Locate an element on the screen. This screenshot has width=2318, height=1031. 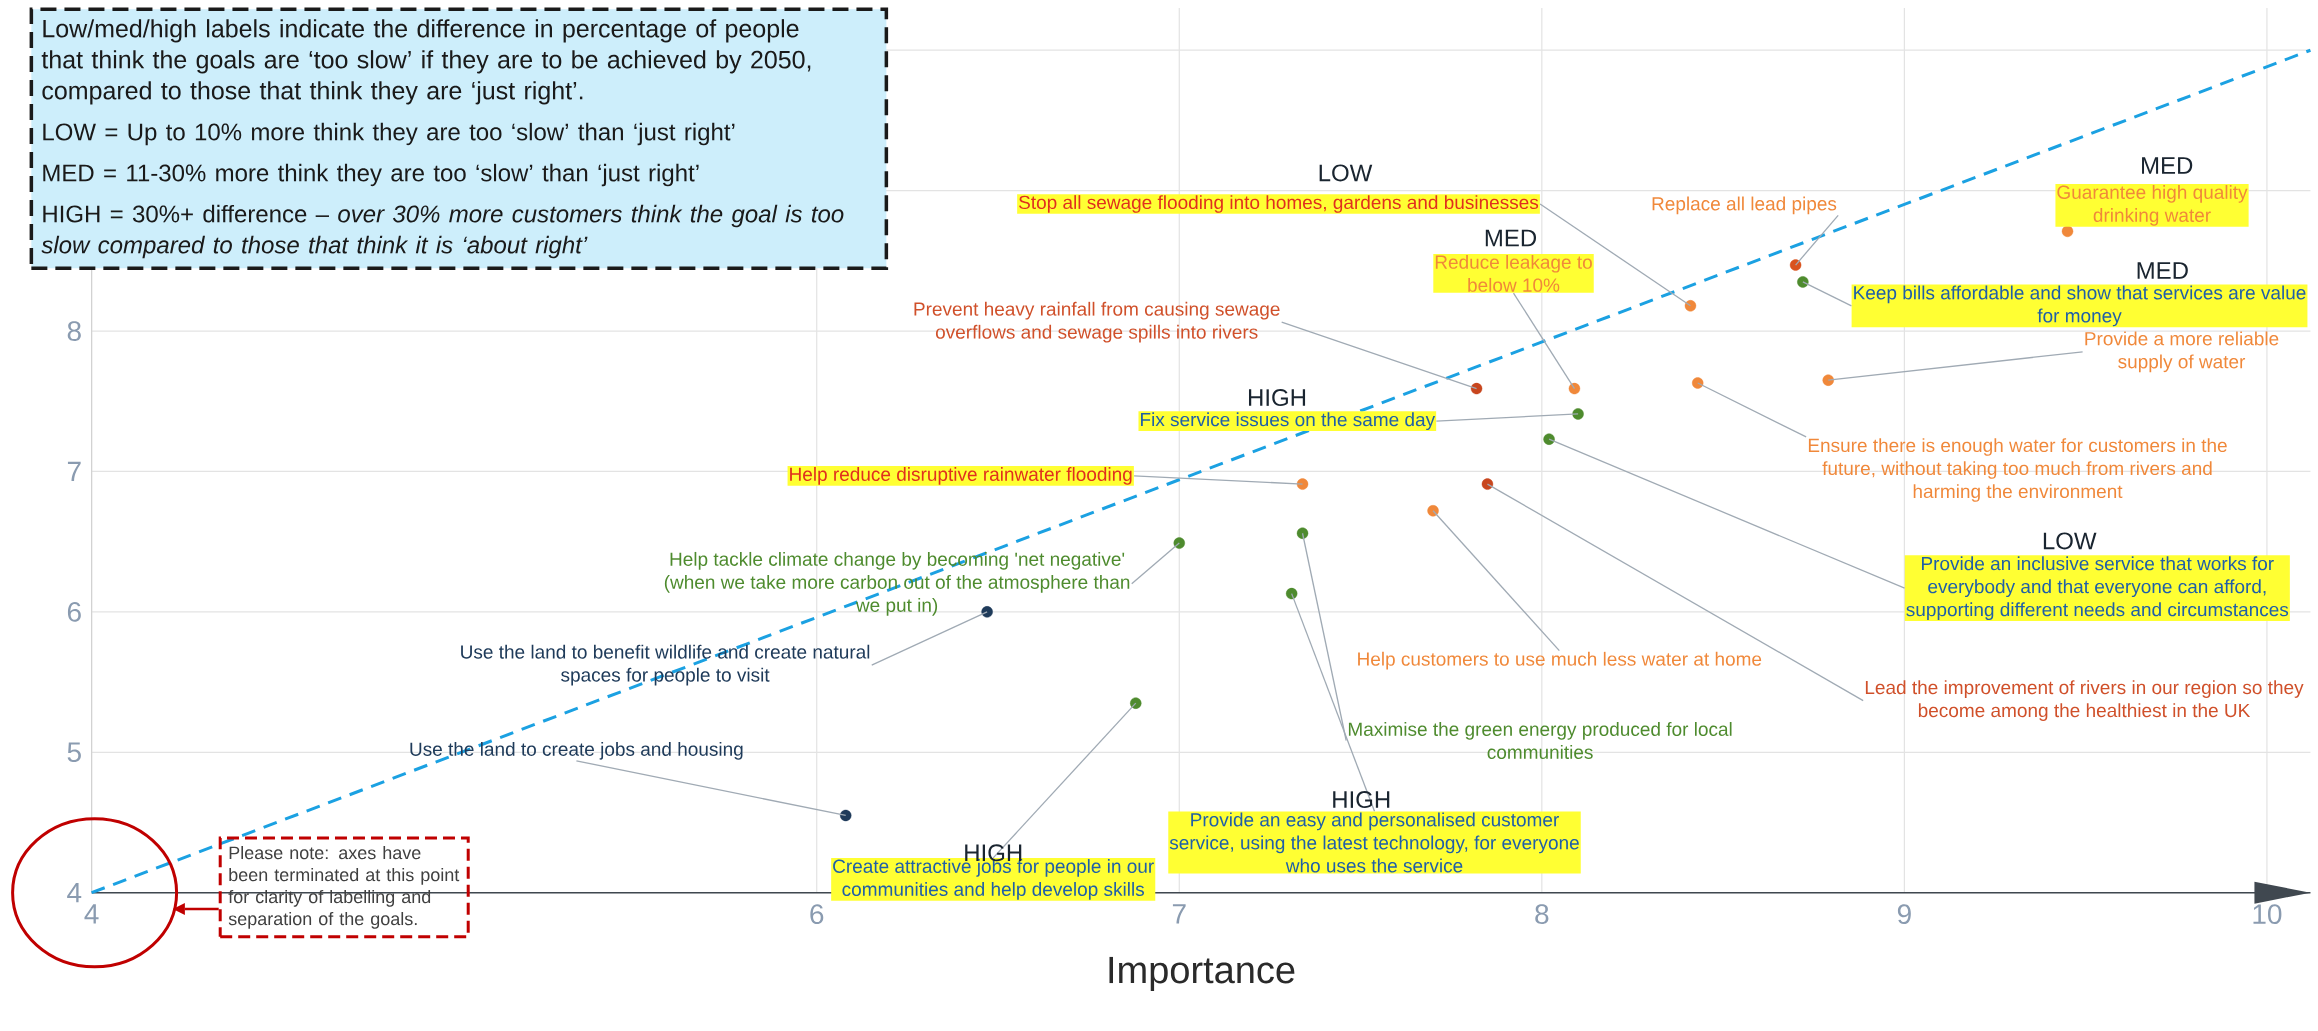
x-tick-label: 10 is located at coordinates (2267, 914).